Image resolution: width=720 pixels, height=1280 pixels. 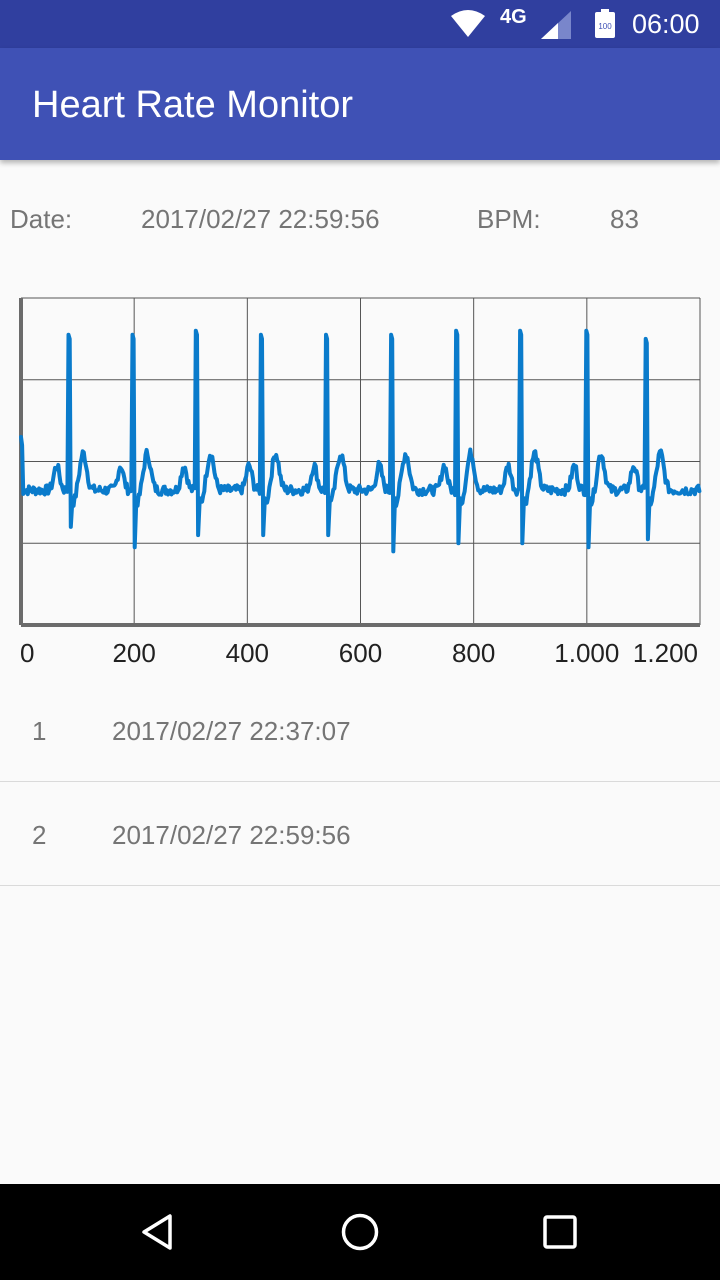 I want to click on list-item: 2 2017/02/27 22:59:56, so click(x=360, y=834).